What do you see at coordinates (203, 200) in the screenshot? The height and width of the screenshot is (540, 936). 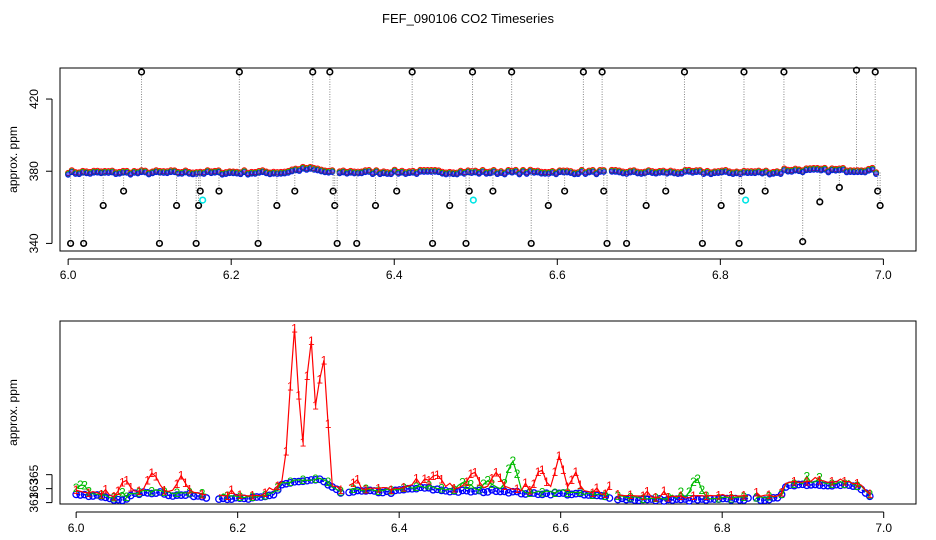 I see `rejected-point` at bounding box center [203, 200].